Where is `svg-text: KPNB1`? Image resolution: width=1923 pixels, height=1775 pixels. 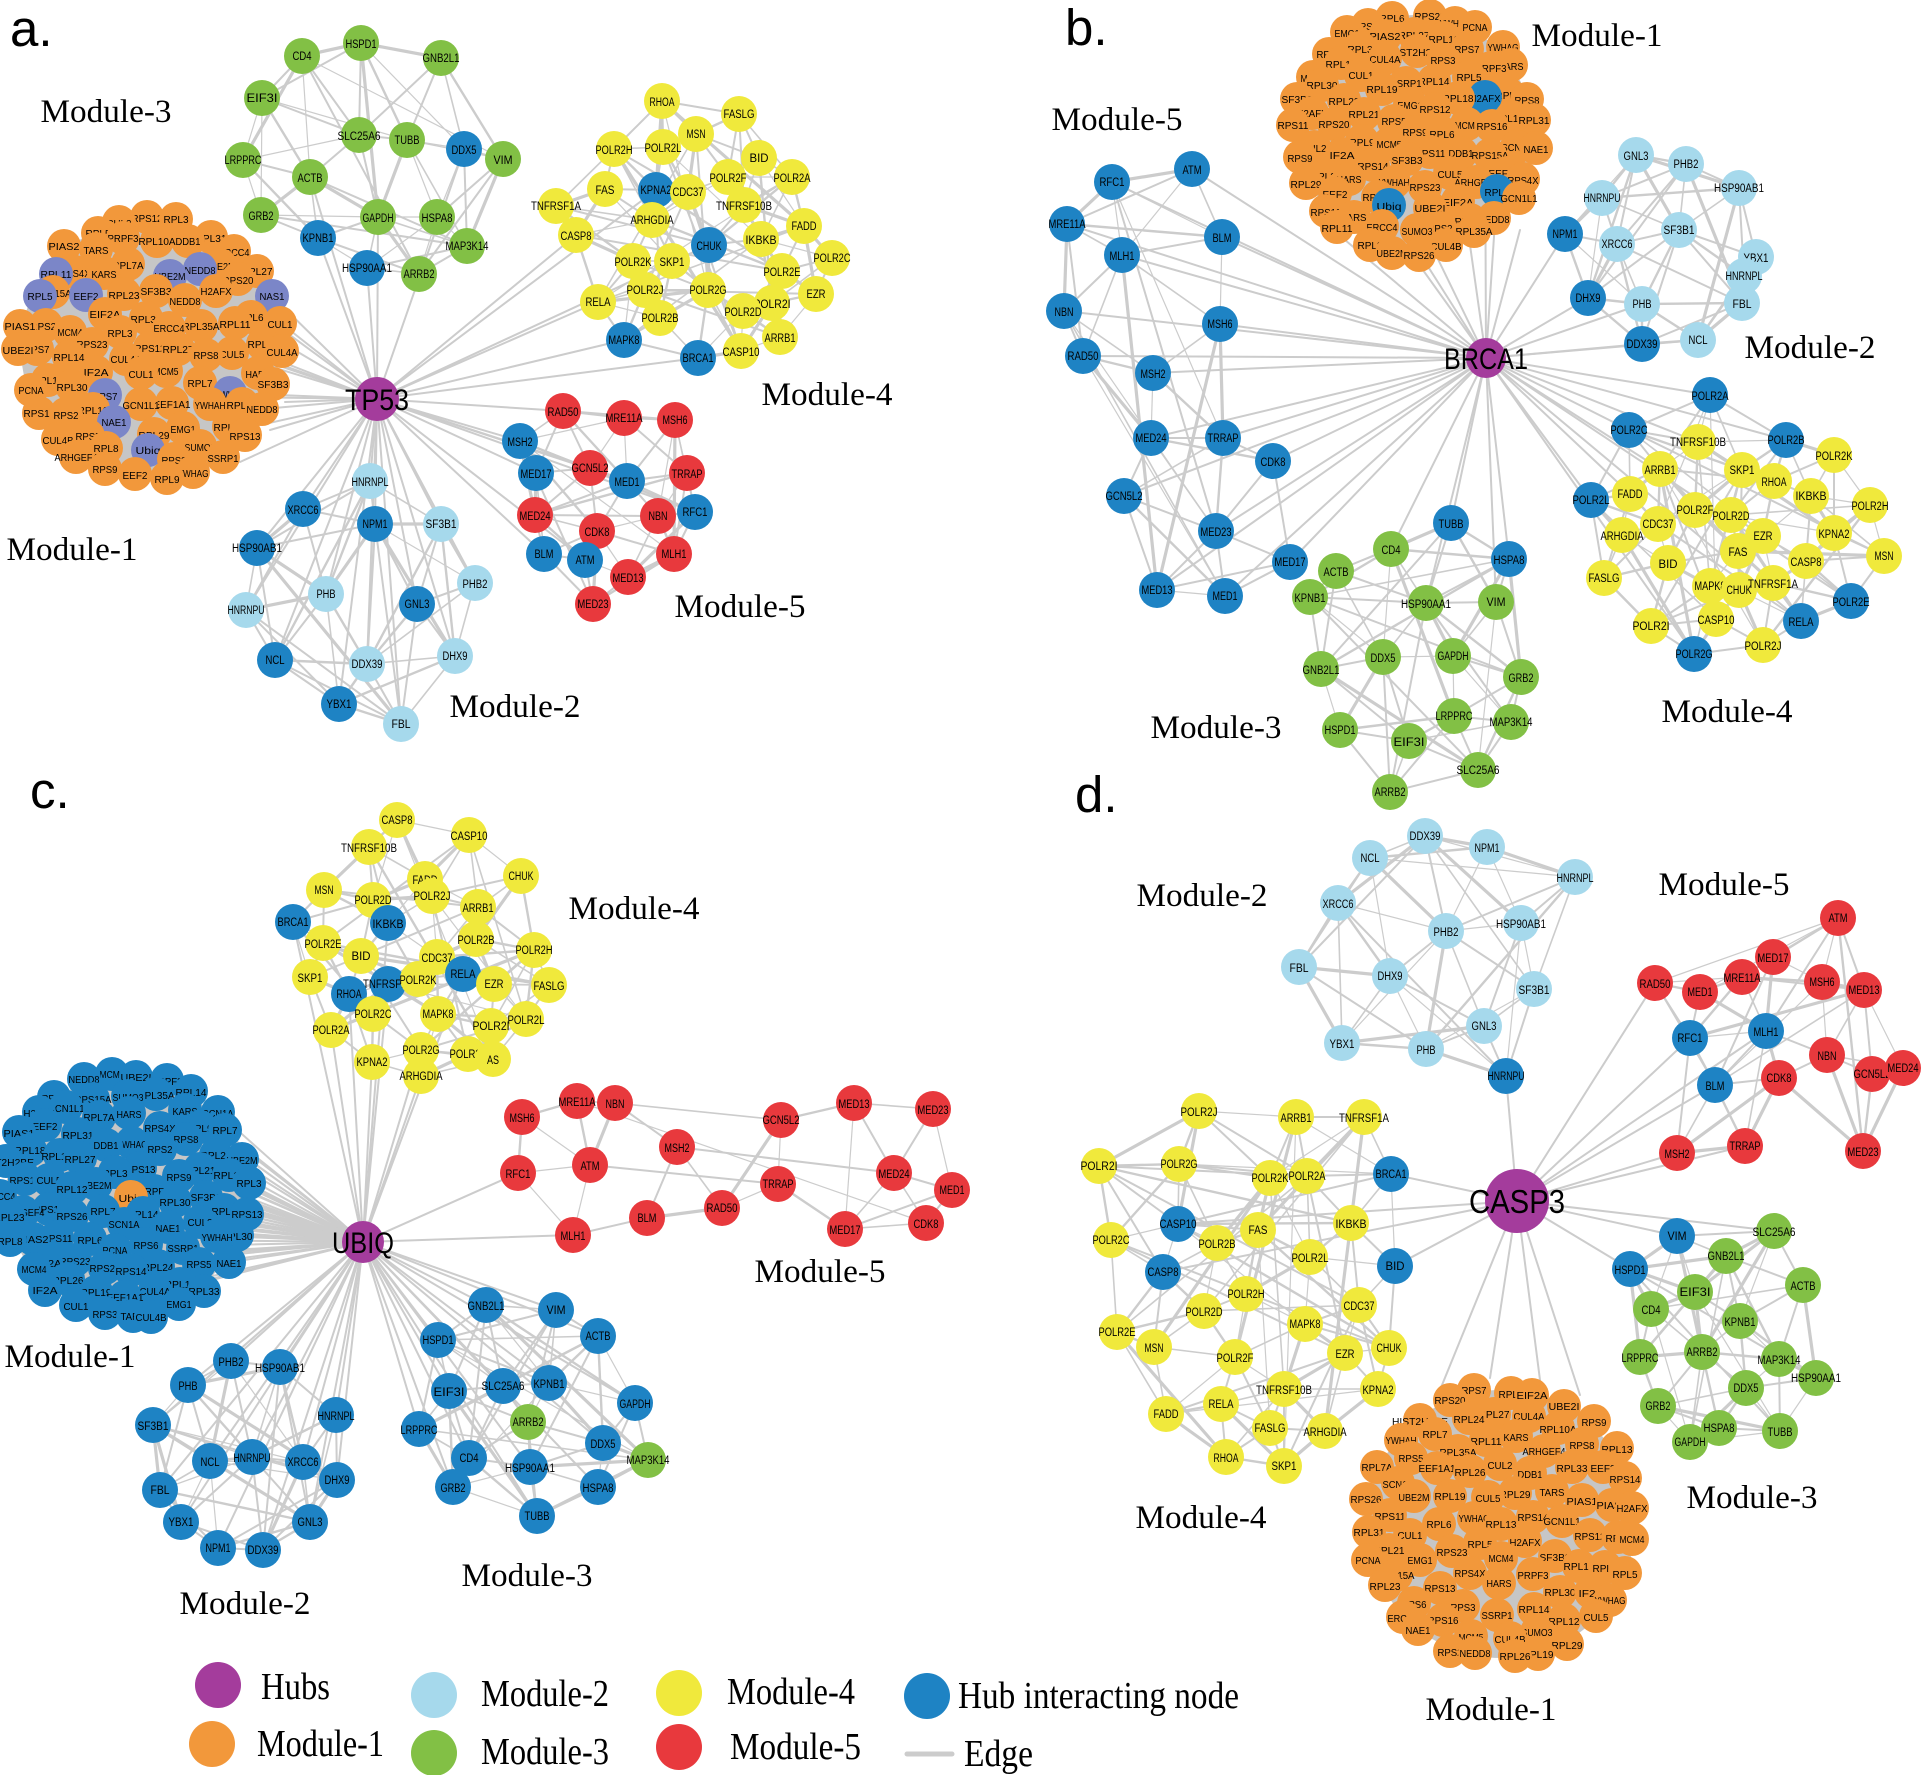
svg-text: KPNB1 is located at coordinates (1740, 1323).